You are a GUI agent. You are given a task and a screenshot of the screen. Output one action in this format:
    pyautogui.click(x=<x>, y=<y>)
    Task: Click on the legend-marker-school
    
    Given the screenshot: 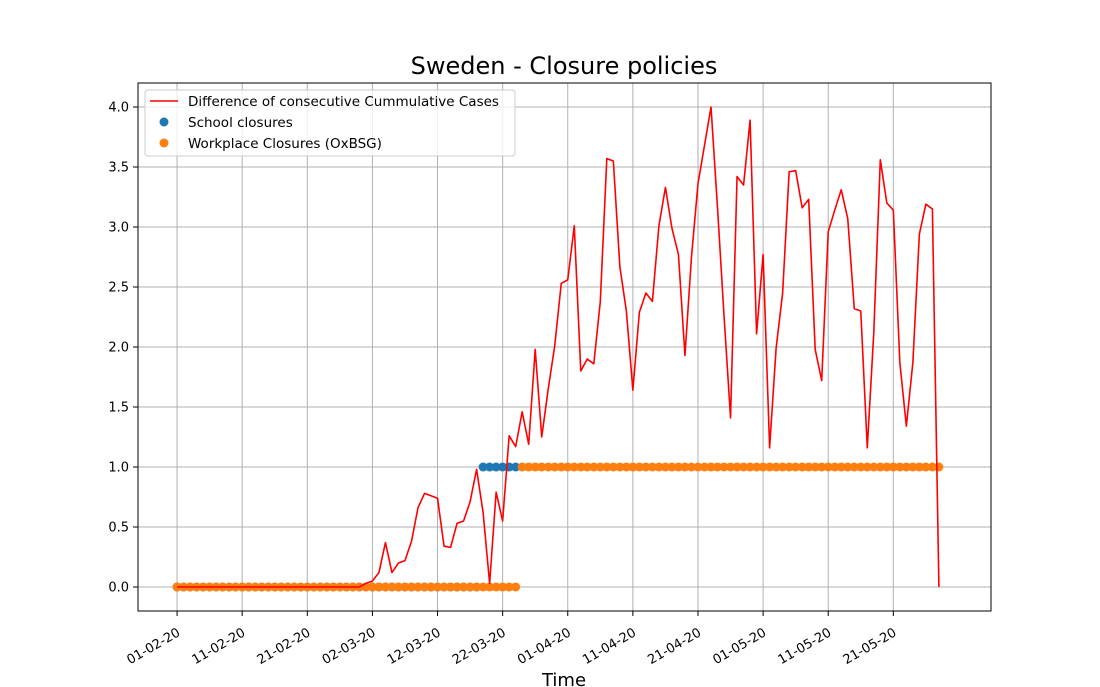 What is the action you would take?
    pyautogui.click(x=164, y=122)
    